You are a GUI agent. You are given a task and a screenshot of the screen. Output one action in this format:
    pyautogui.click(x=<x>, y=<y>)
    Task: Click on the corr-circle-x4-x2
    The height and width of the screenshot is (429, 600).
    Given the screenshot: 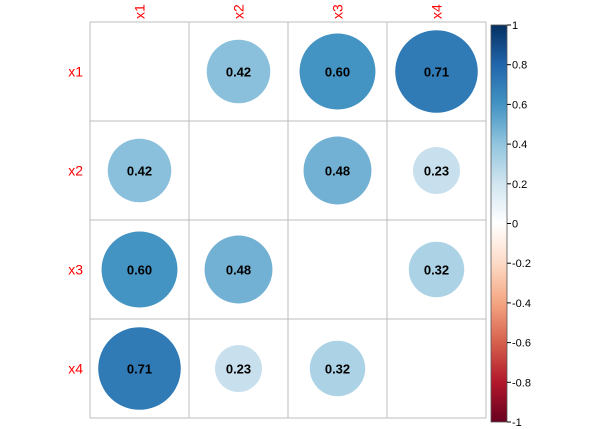 What is the action you would take?
    pyautogui.click(x=238, y=368)
    